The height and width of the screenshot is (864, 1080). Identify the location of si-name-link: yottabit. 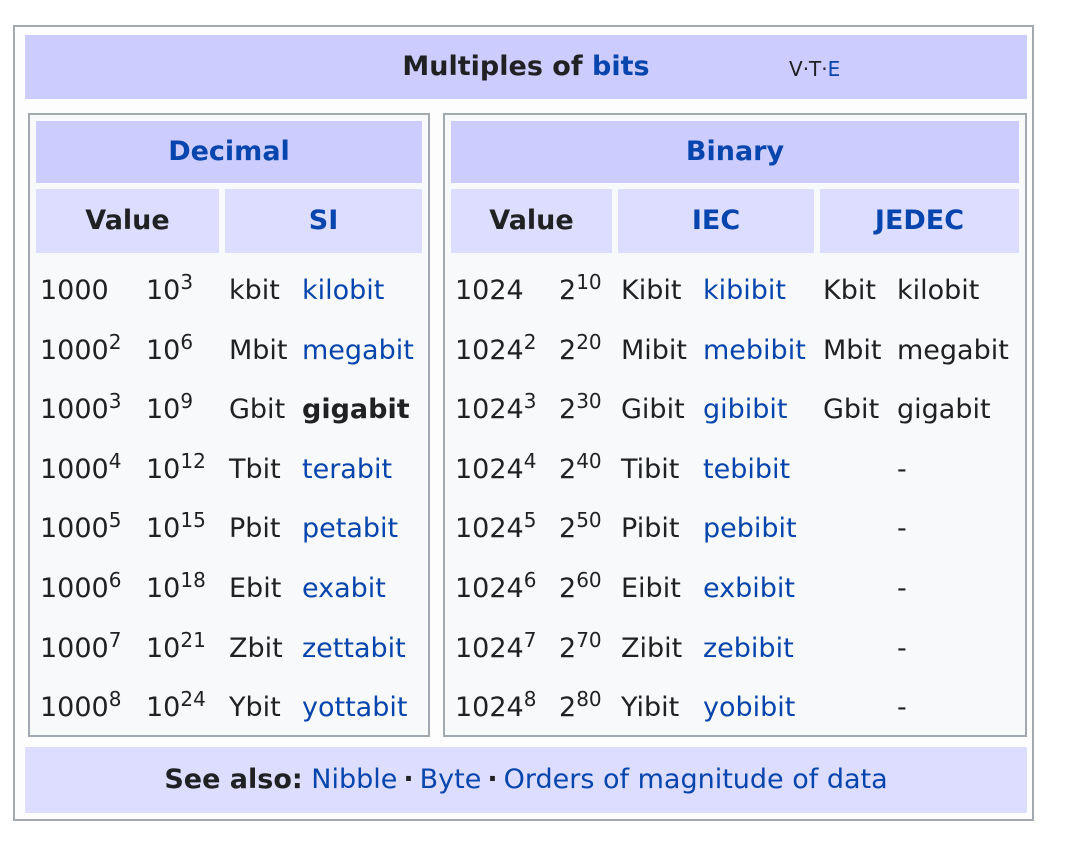
(355, 708).